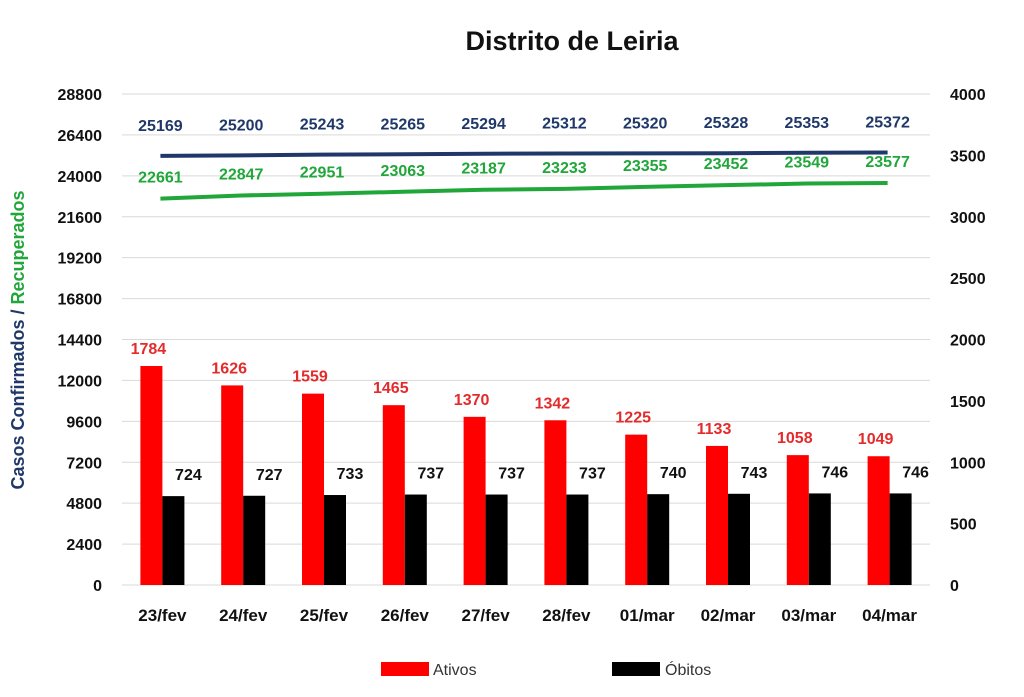 The image size is (1024, 697). Describe the element at coordinates (572, 41) in the screenshot. I see `chart-title: Distrito de Leiria` at that location.